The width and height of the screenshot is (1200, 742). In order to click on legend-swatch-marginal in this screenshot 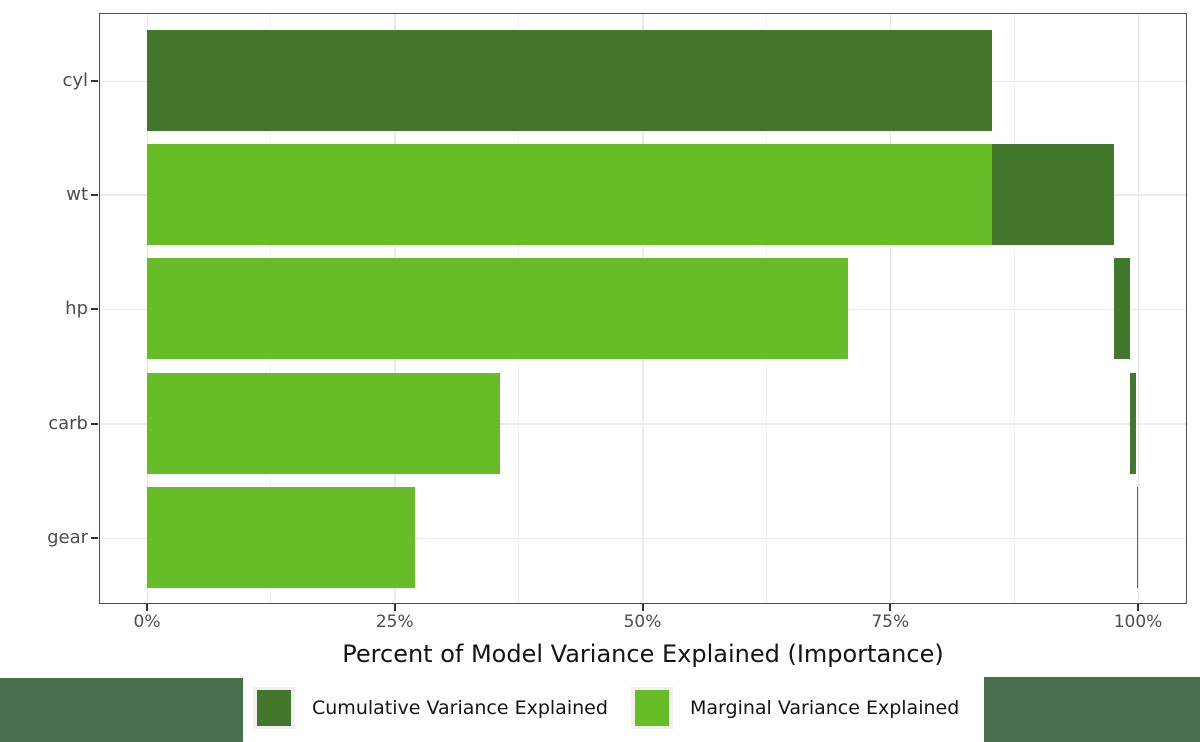, I will do `click(652, 708)`.